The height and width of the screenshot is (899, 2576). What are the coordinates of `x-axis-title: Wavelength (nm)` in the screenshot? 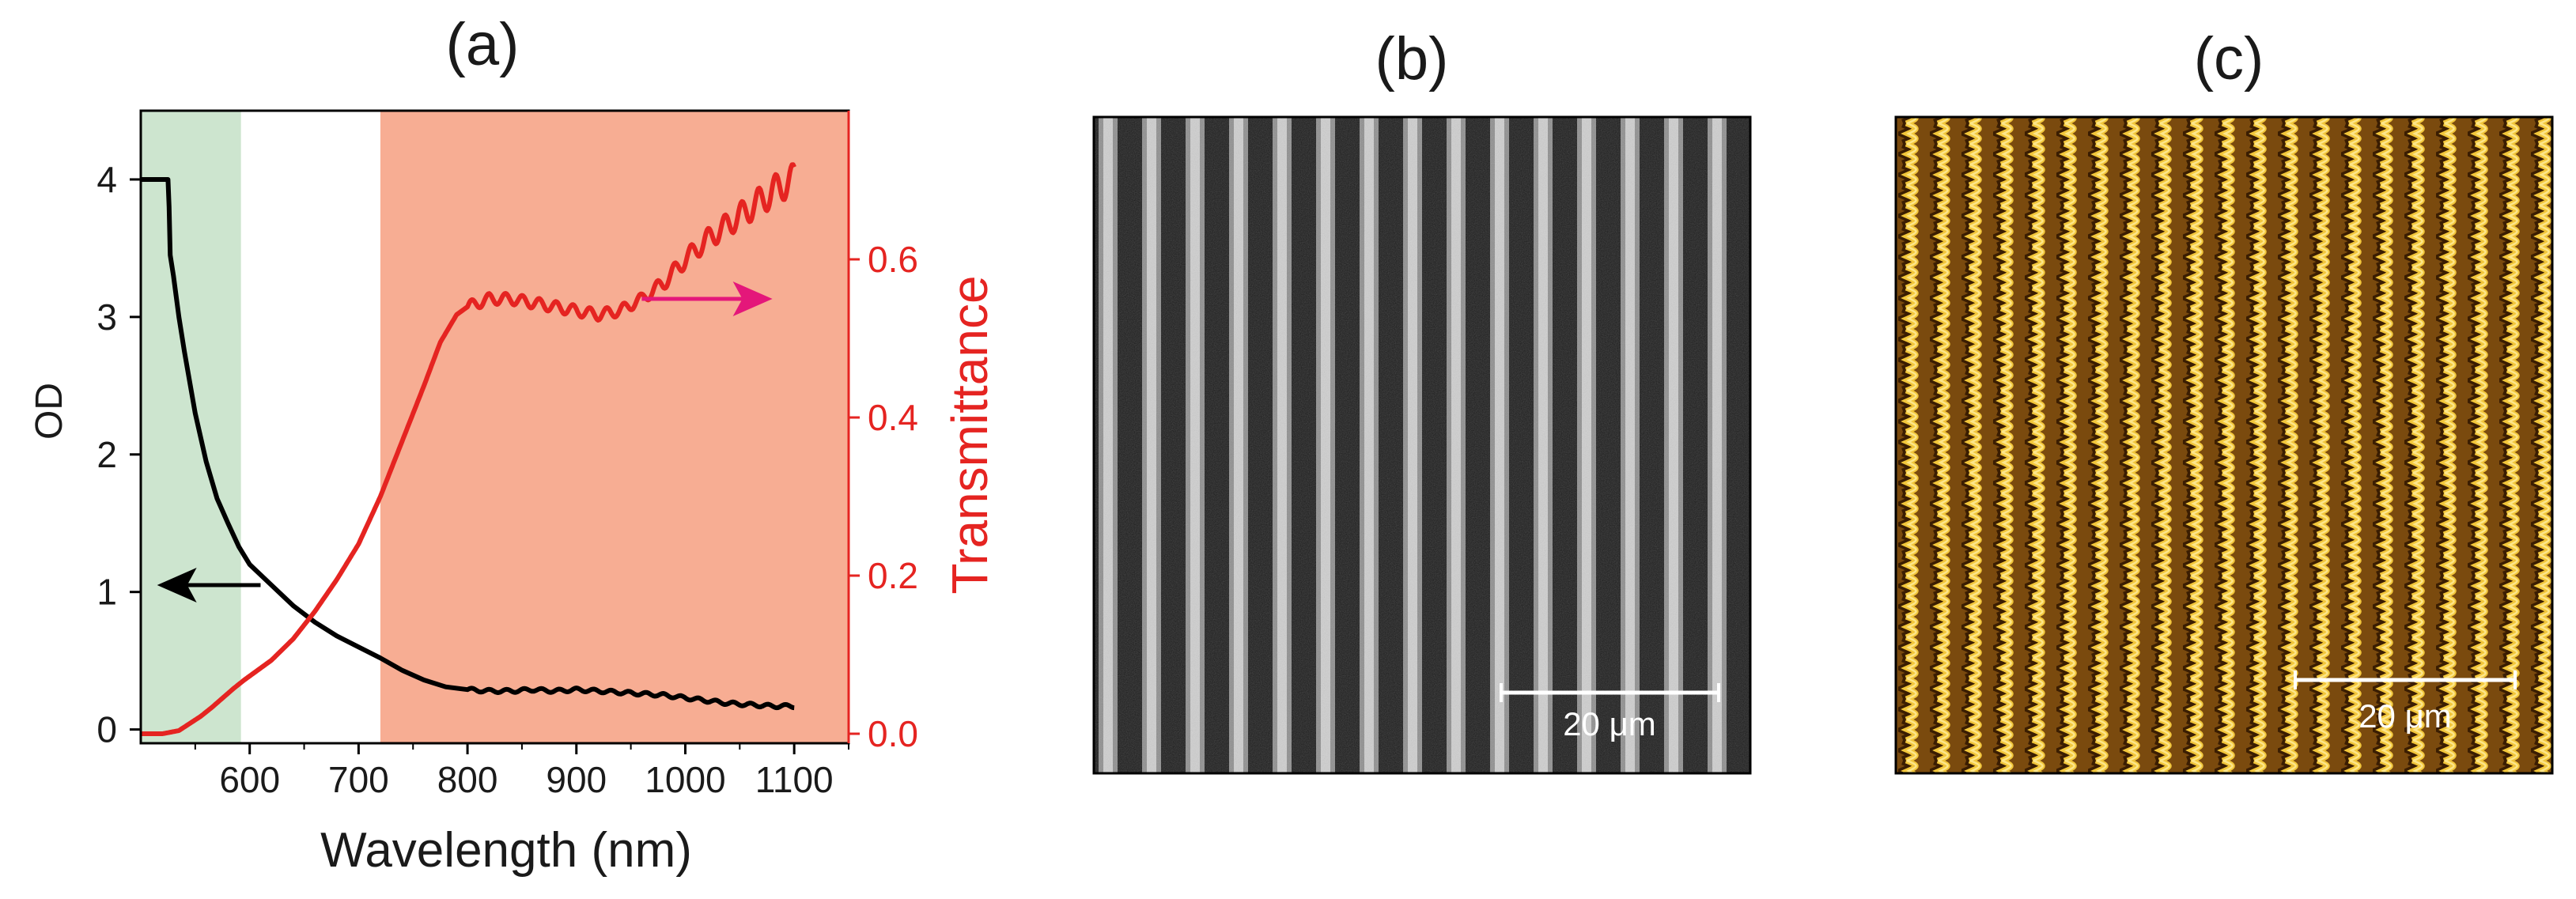 It's located at (506, 850).